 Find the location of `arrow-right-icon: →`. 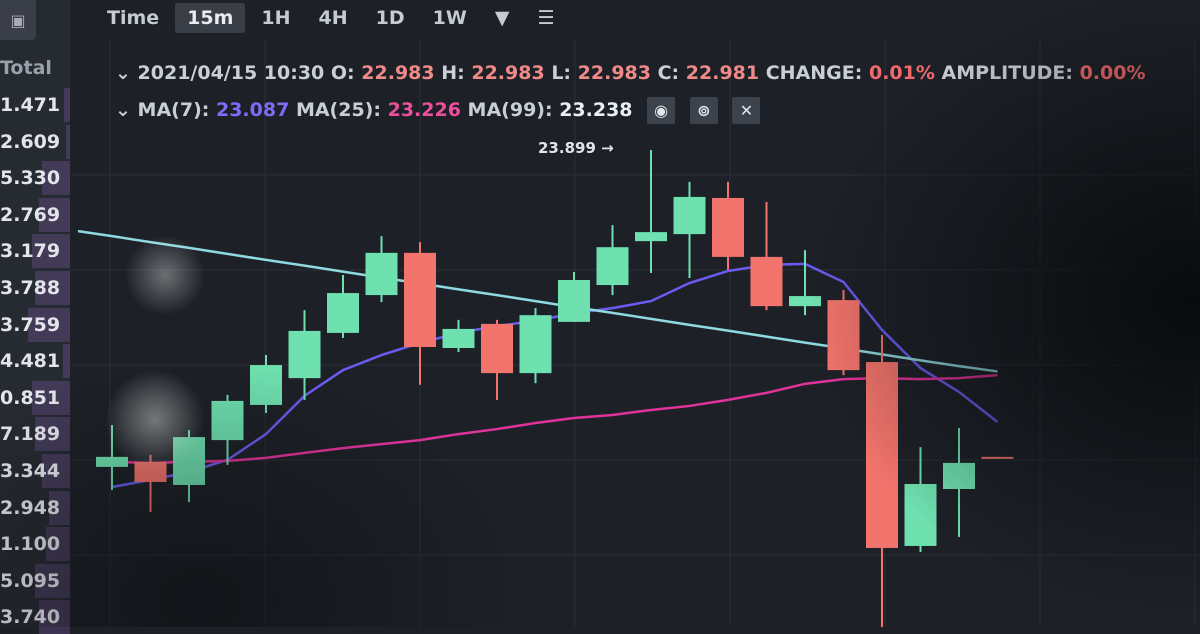

arrow-right-icon: → is located at coordinates (607, 148).